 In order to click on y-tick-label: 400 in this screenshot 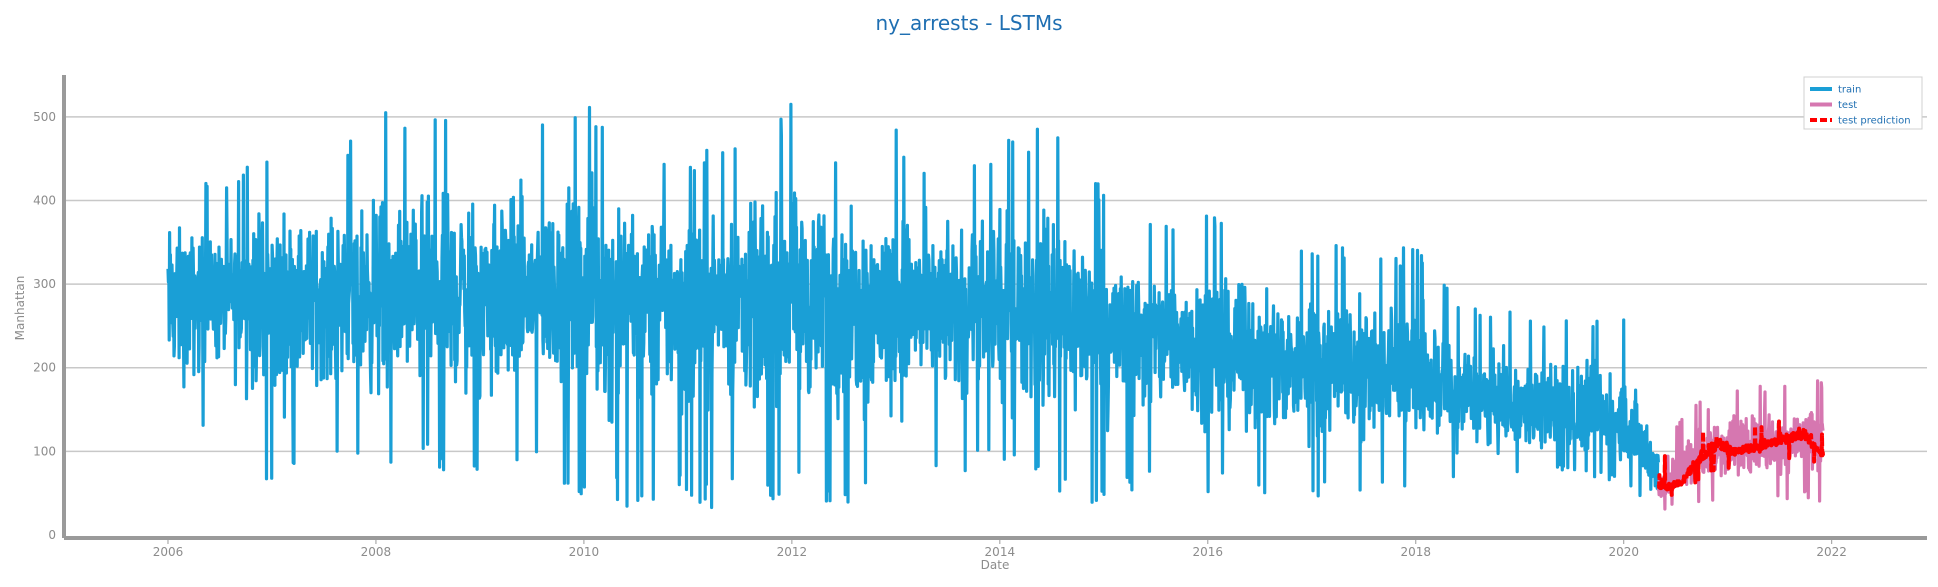, I will do `click(44, 200)`.